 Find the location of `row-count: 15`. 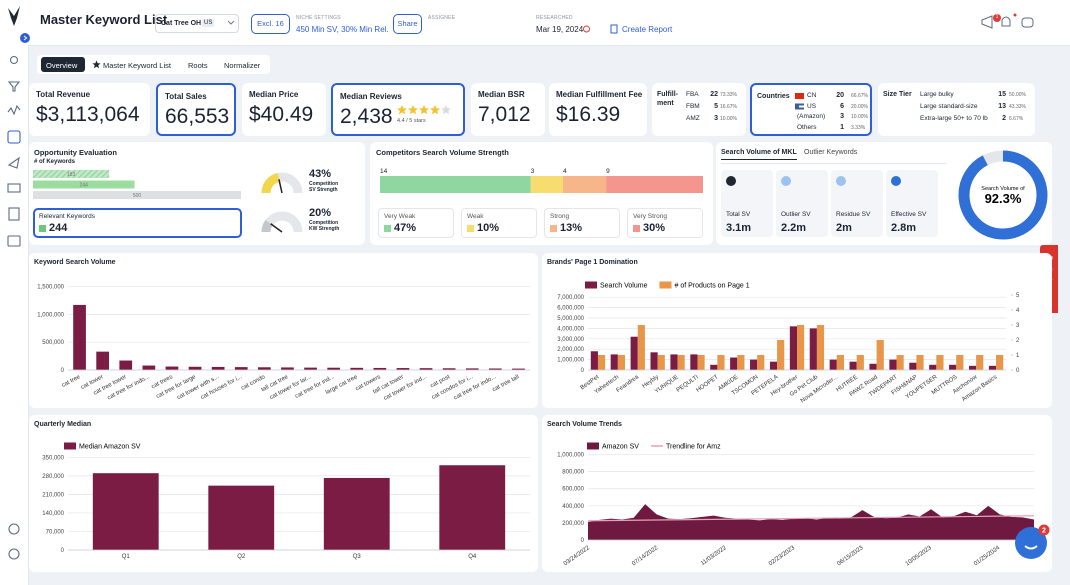

row-count: 15 is located at coordinates (1002, 94).